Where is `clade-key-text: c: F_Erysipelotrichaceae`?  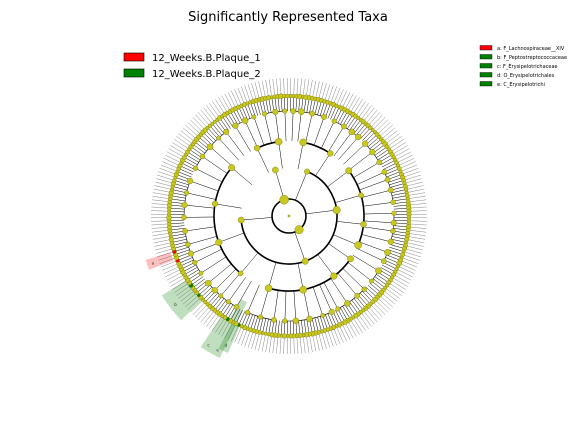 clade-key-text: c: F_Erysipelotrichaceae is located at coordinates (527, 67).